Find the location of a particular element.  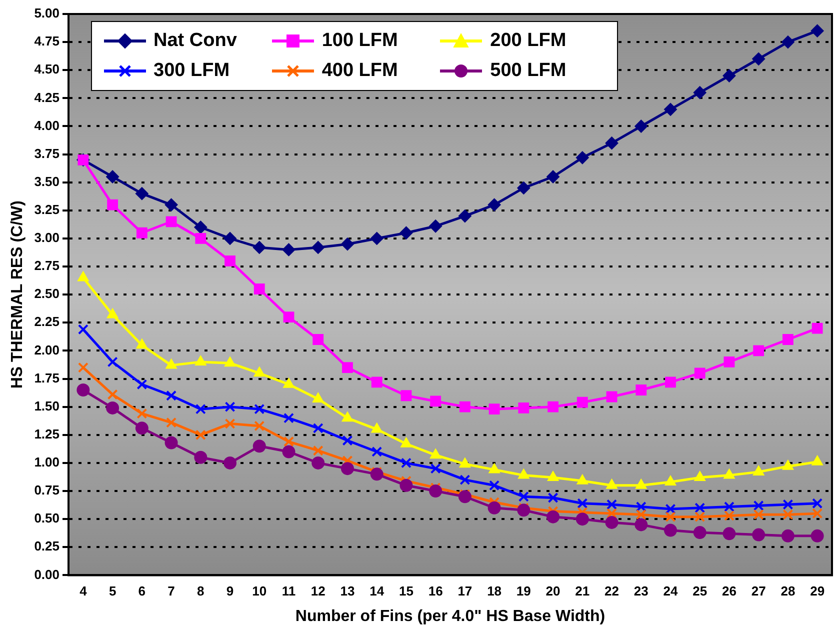

y-tick-label: 0.75 is located at coordinates (47, 490).